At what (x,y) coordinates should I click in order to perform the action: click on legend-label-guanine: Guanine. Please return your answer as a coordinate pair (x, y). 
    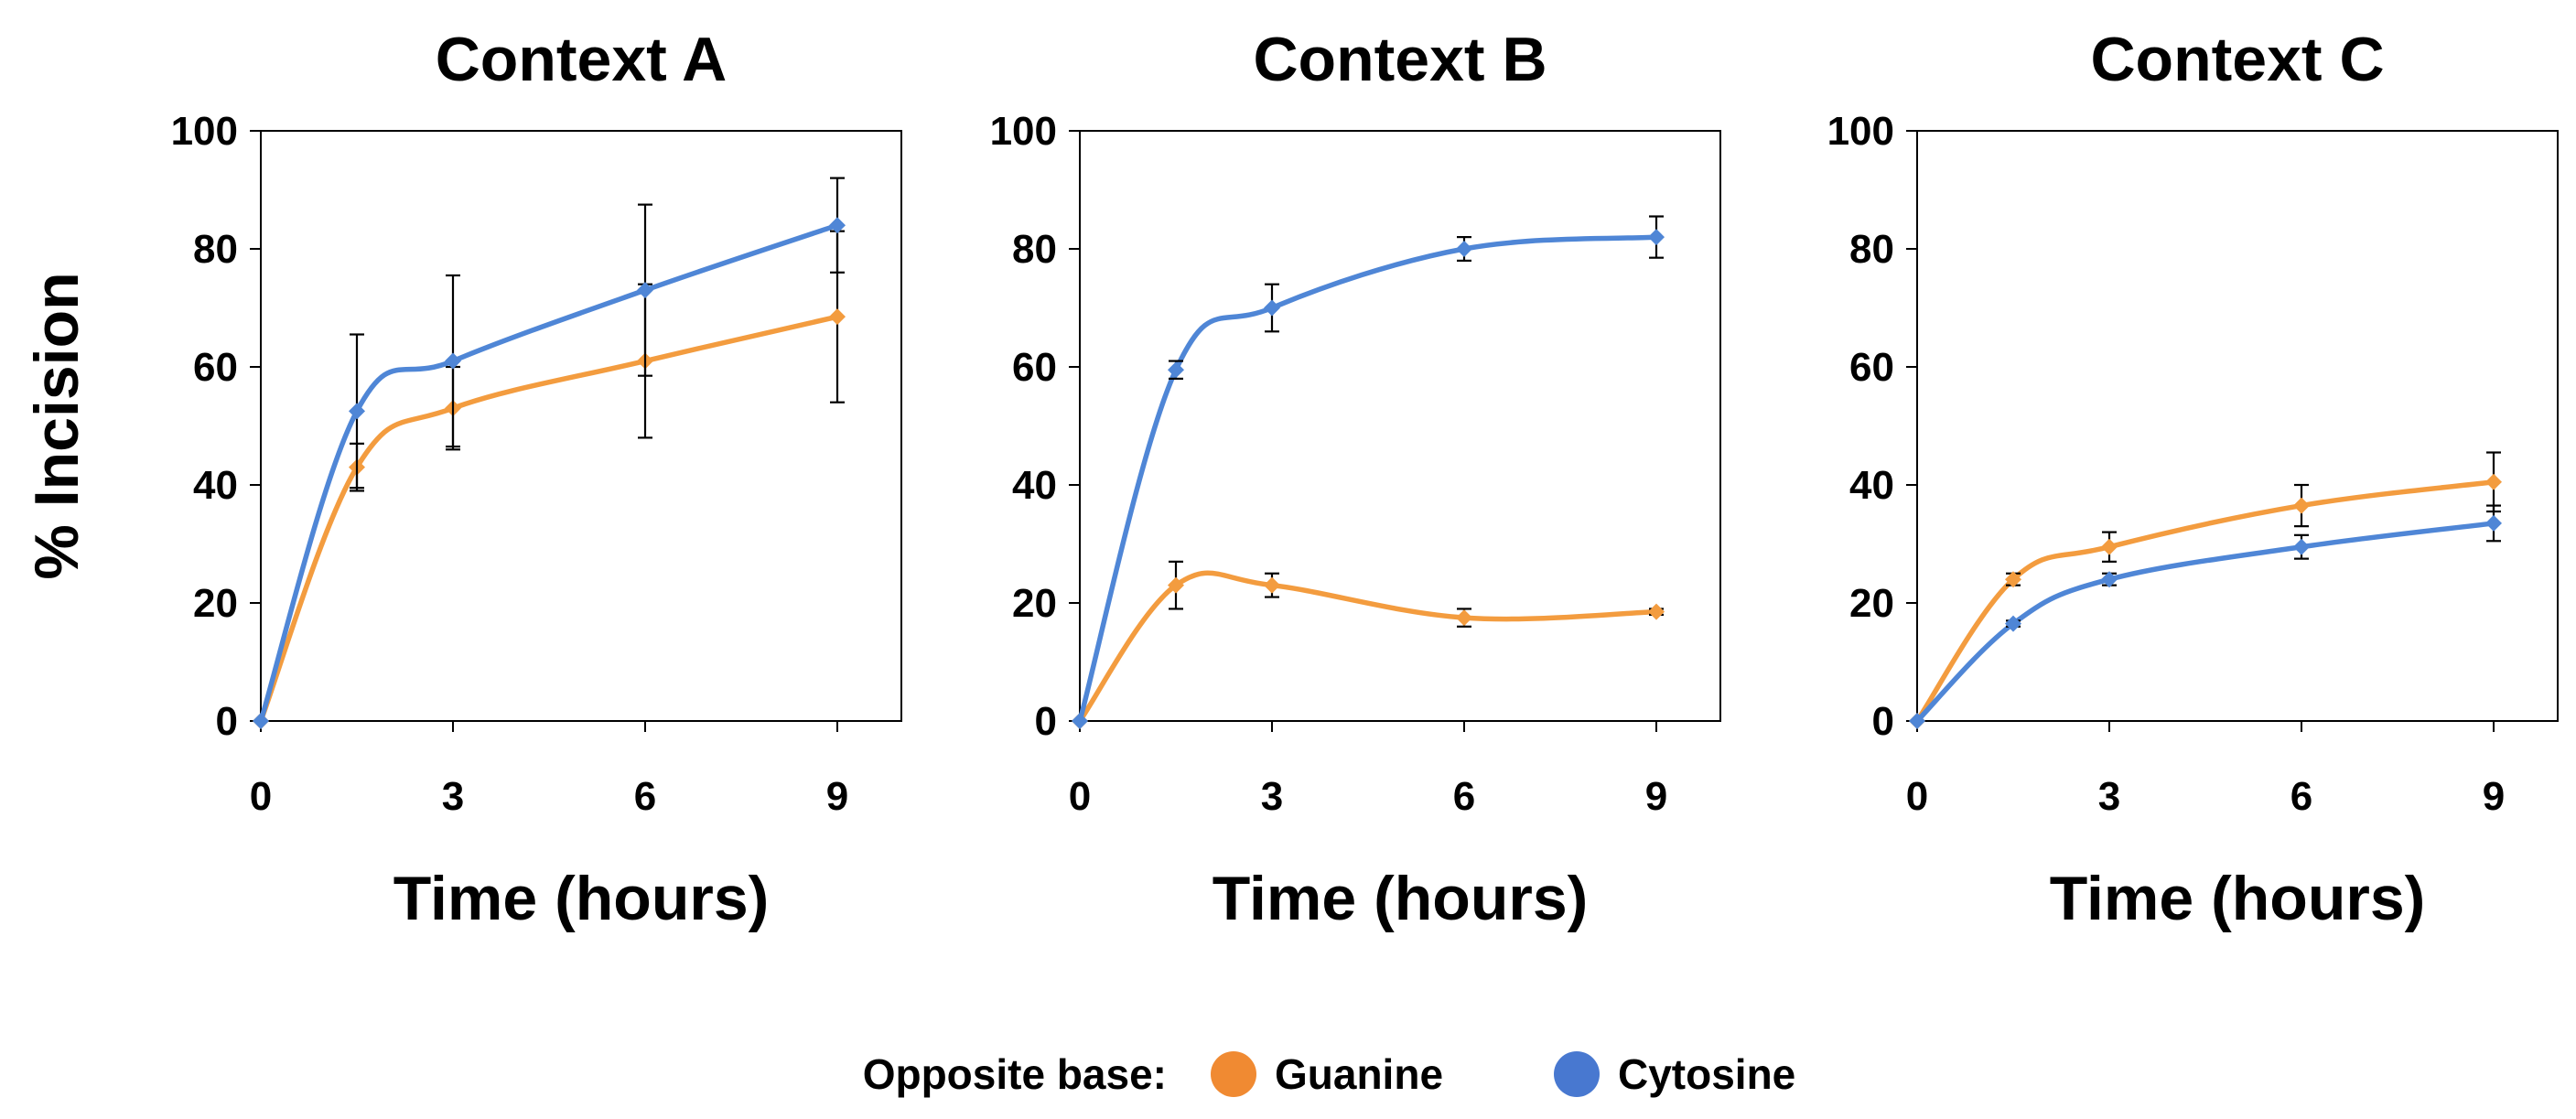
    Looking at the image, I should click on (1359, 1074).